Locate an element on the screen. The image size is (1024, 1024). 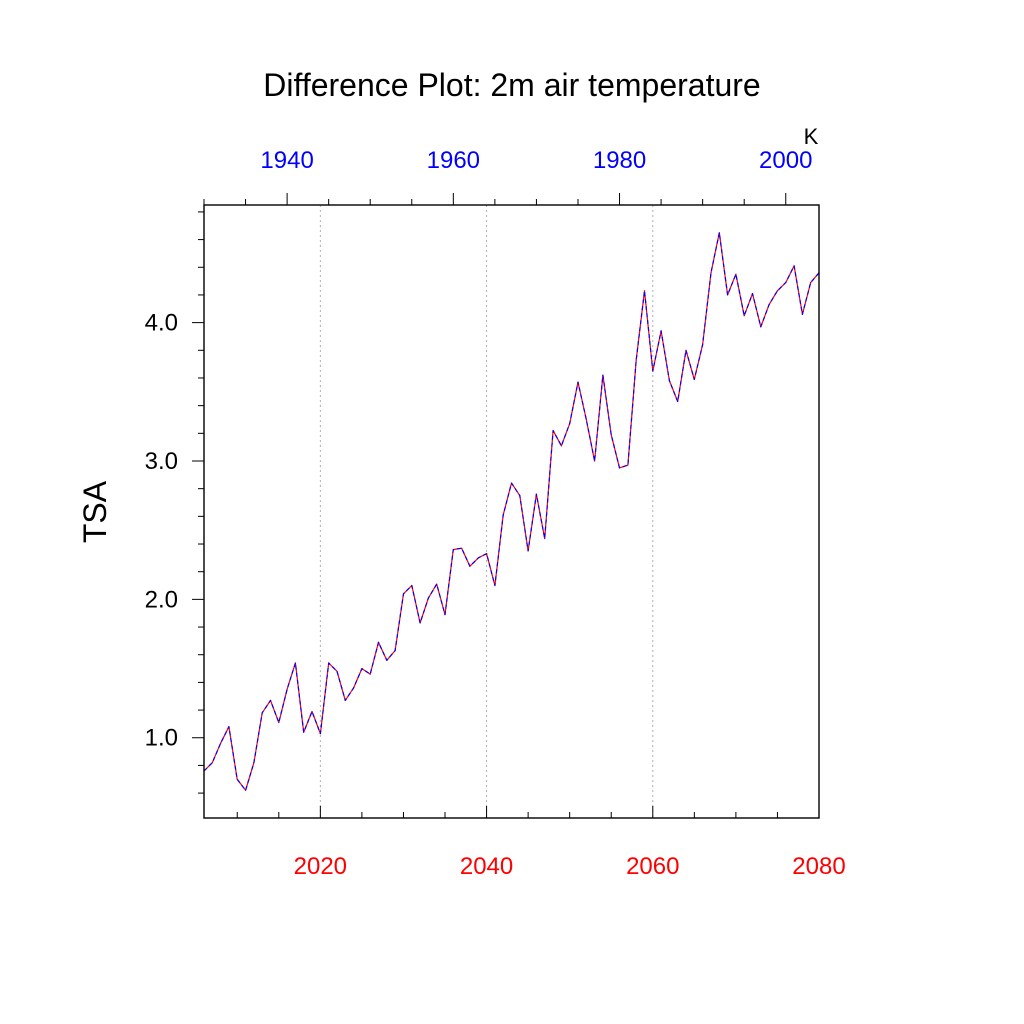
y-tick-label: 2.0 is located at coordinates (161, 599).